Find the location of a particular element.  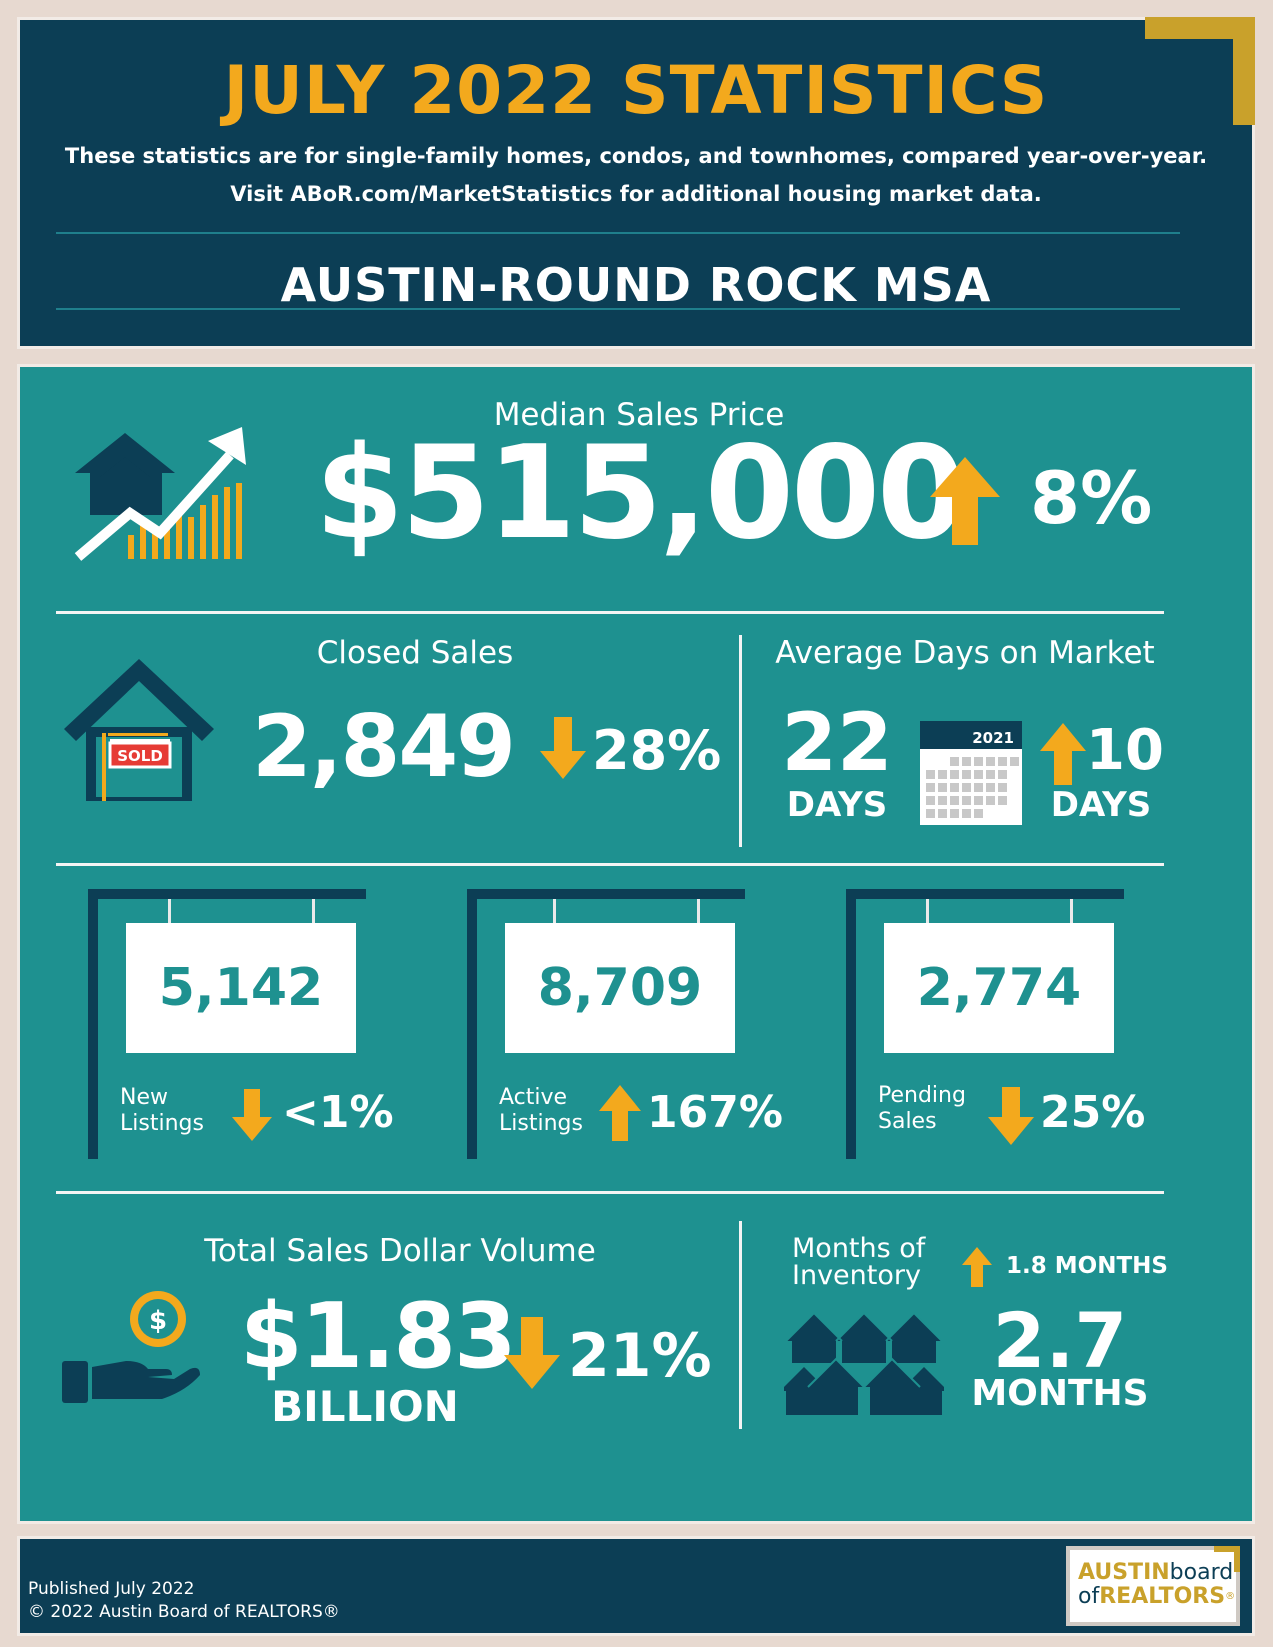

new-listings-value: 5,142 is located at coordinates (241, 988).